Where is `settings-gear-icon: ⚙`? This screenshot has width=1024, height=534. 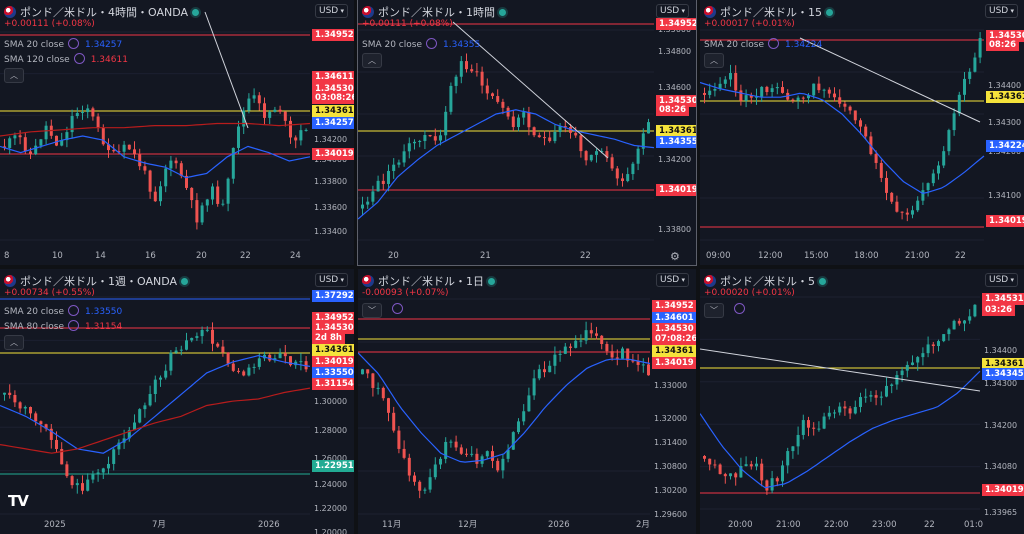
settings-gear-icon: ⚙ is located at coordinates (675, 256).